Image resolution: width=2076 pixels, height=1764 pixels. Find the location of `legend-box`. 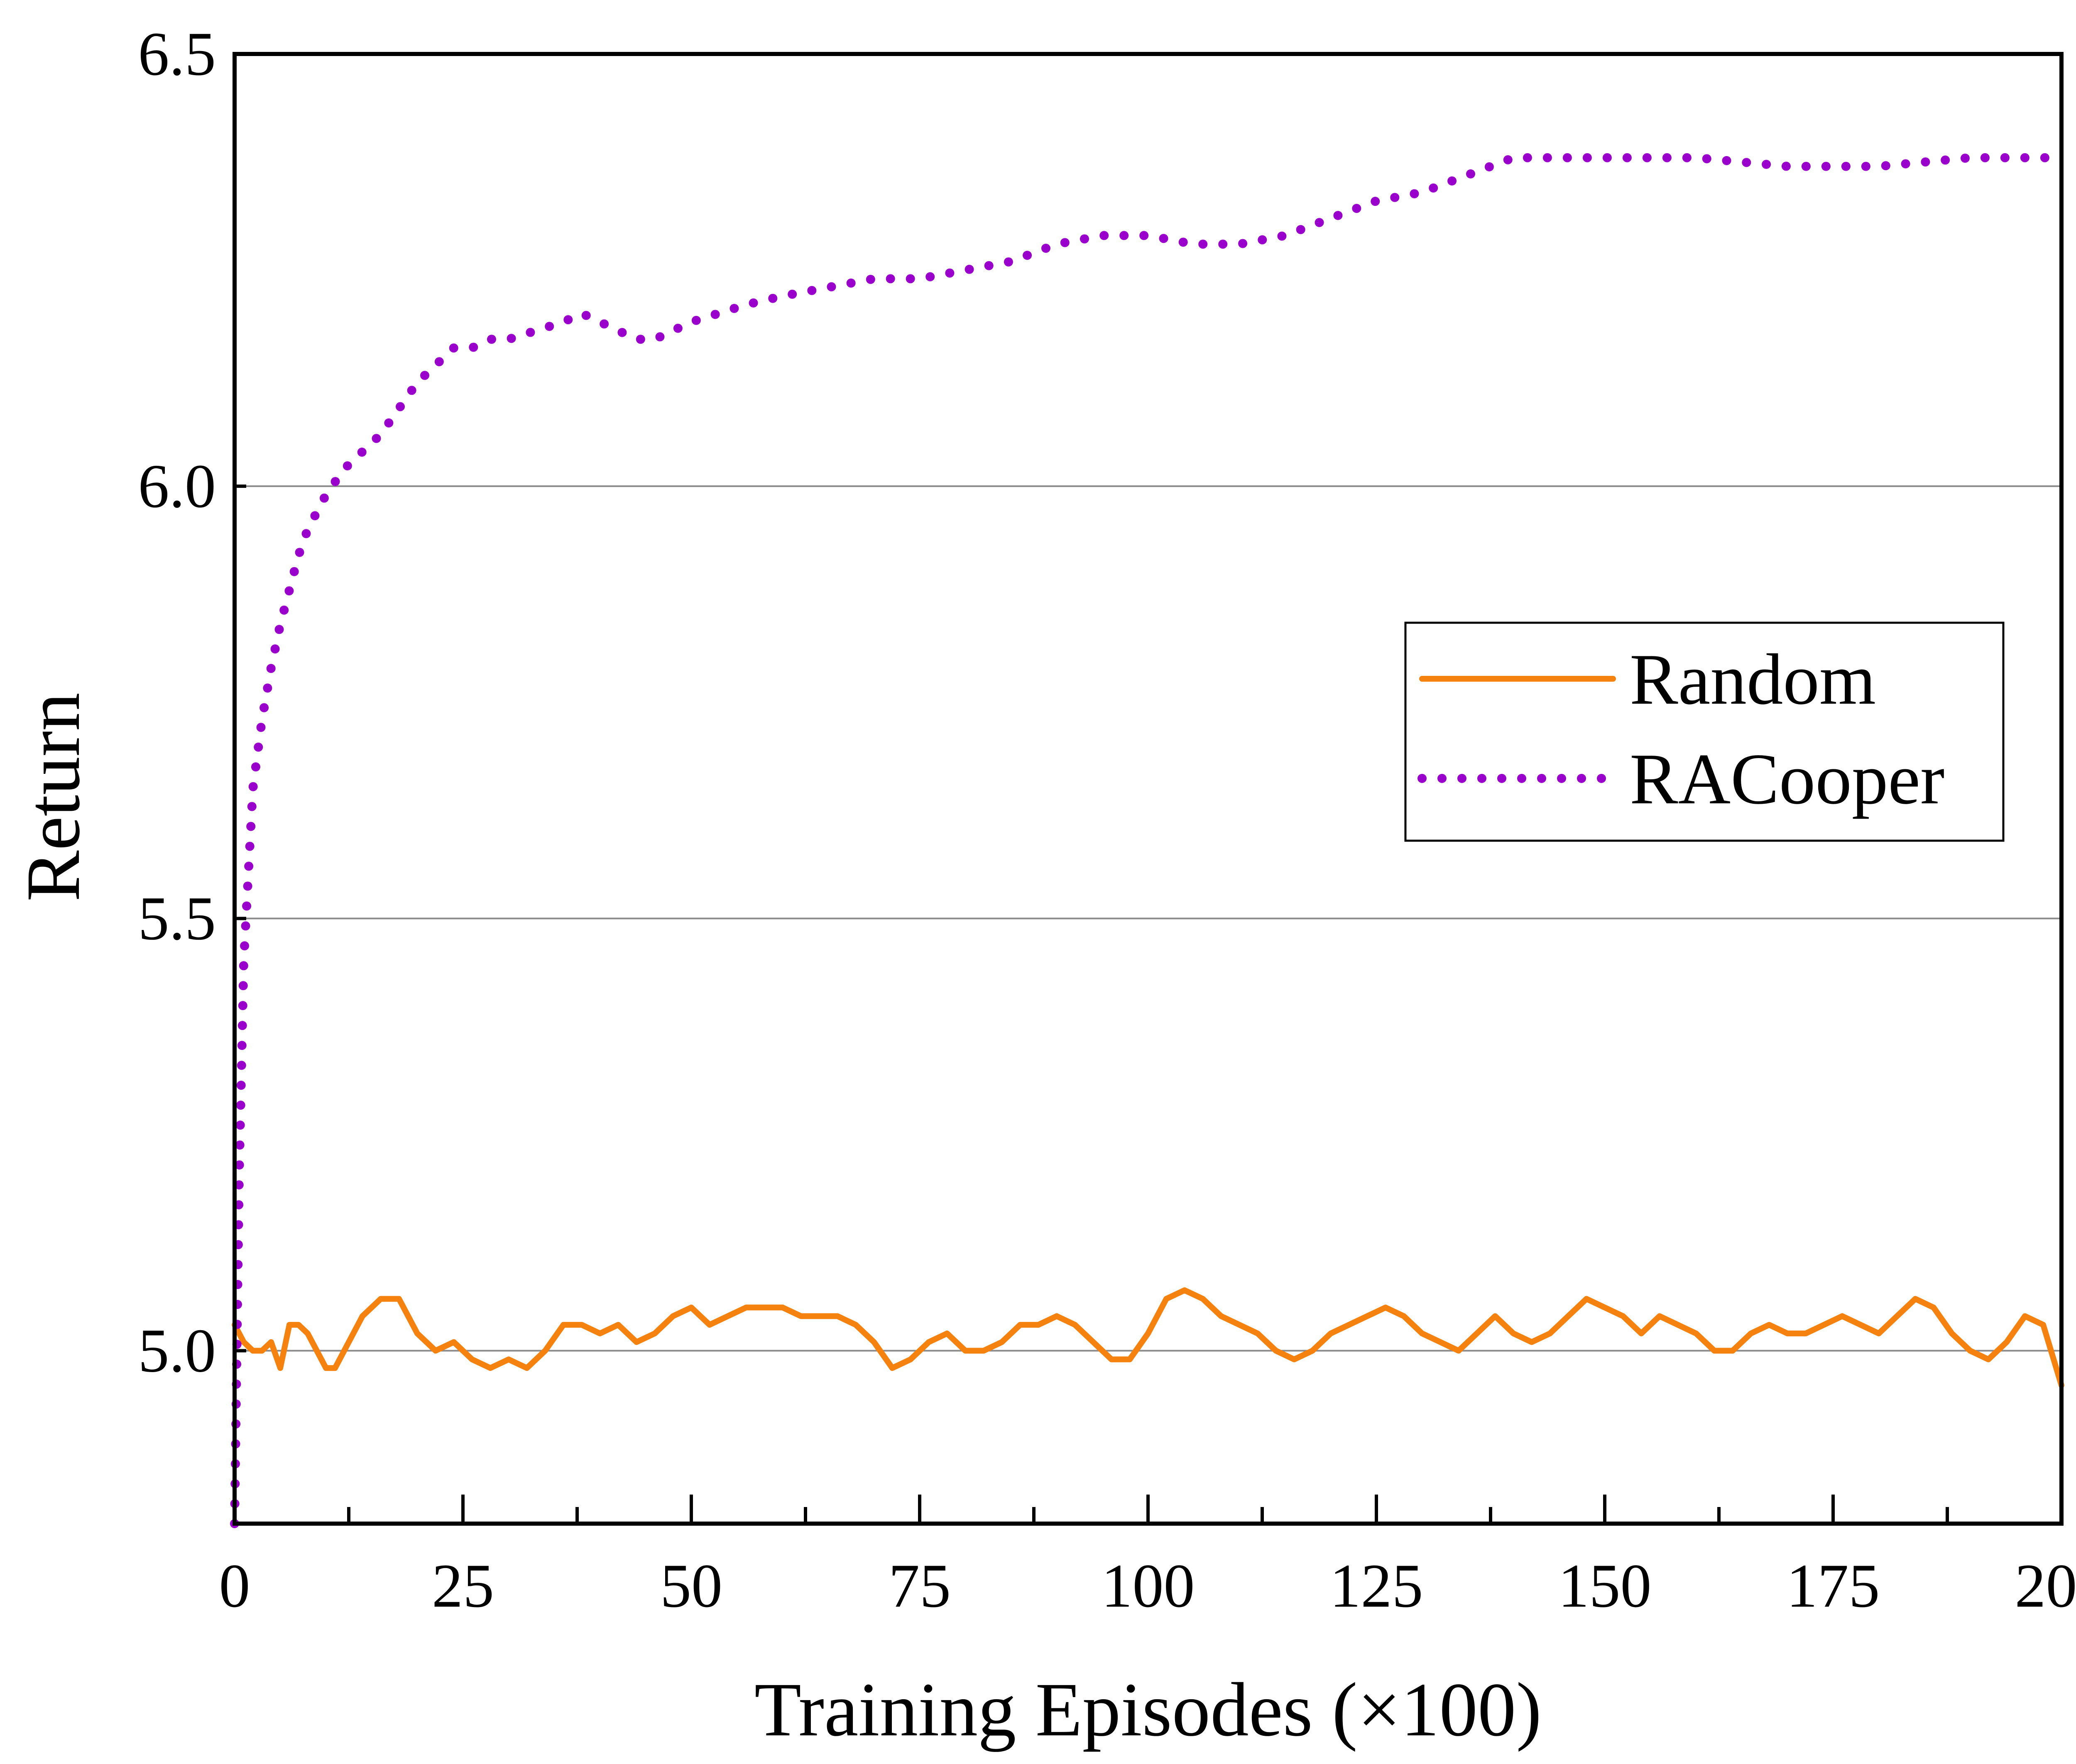

legend-box is located at coordinates (1705, 731).